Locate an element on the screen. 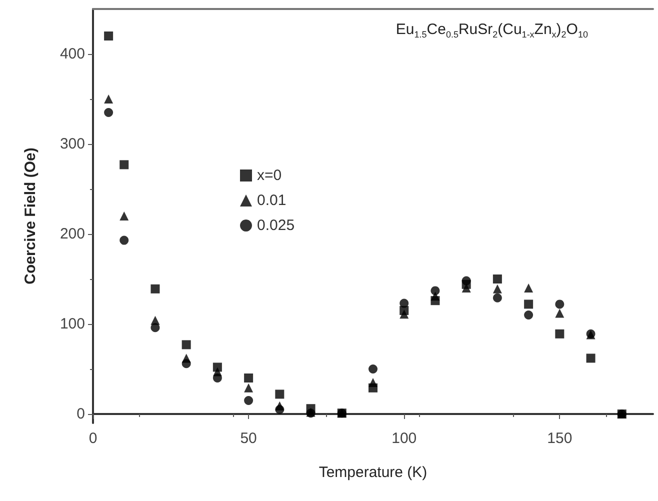 This screenshot has height=501, width=658. y-tick-label: 300 is located at coordinates (72, 144).